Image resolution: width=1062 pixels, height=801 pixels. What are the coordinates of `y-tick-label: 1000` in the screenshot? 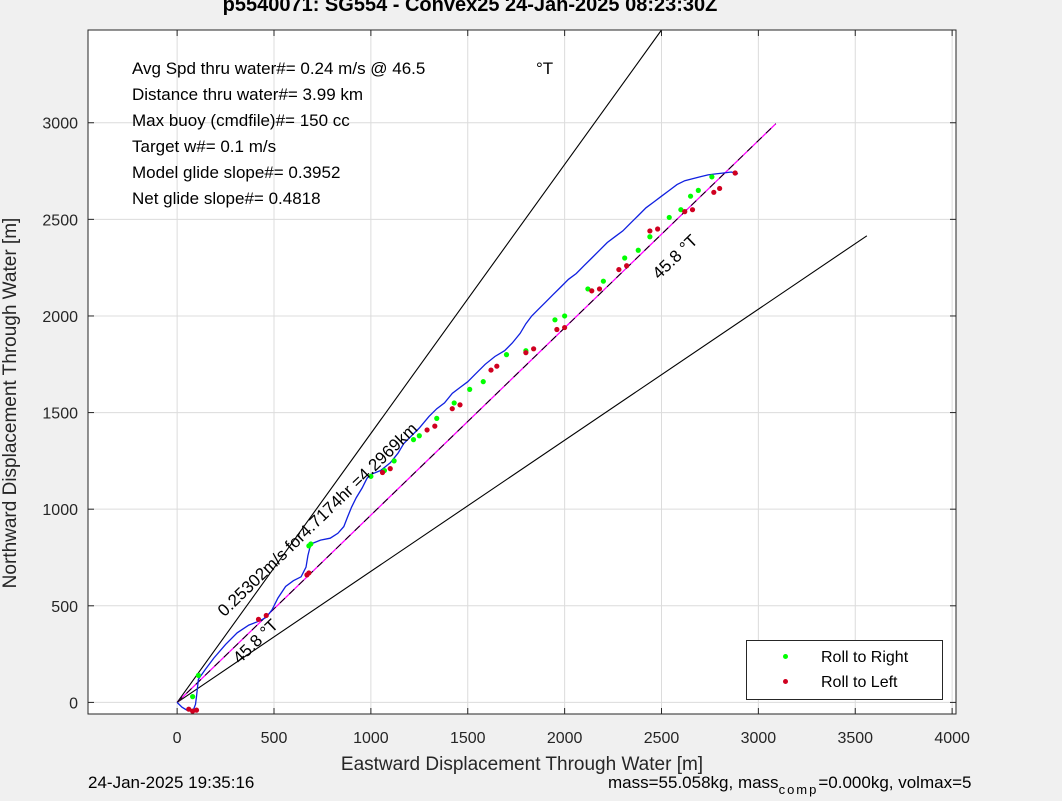 It's located at (60, 510).